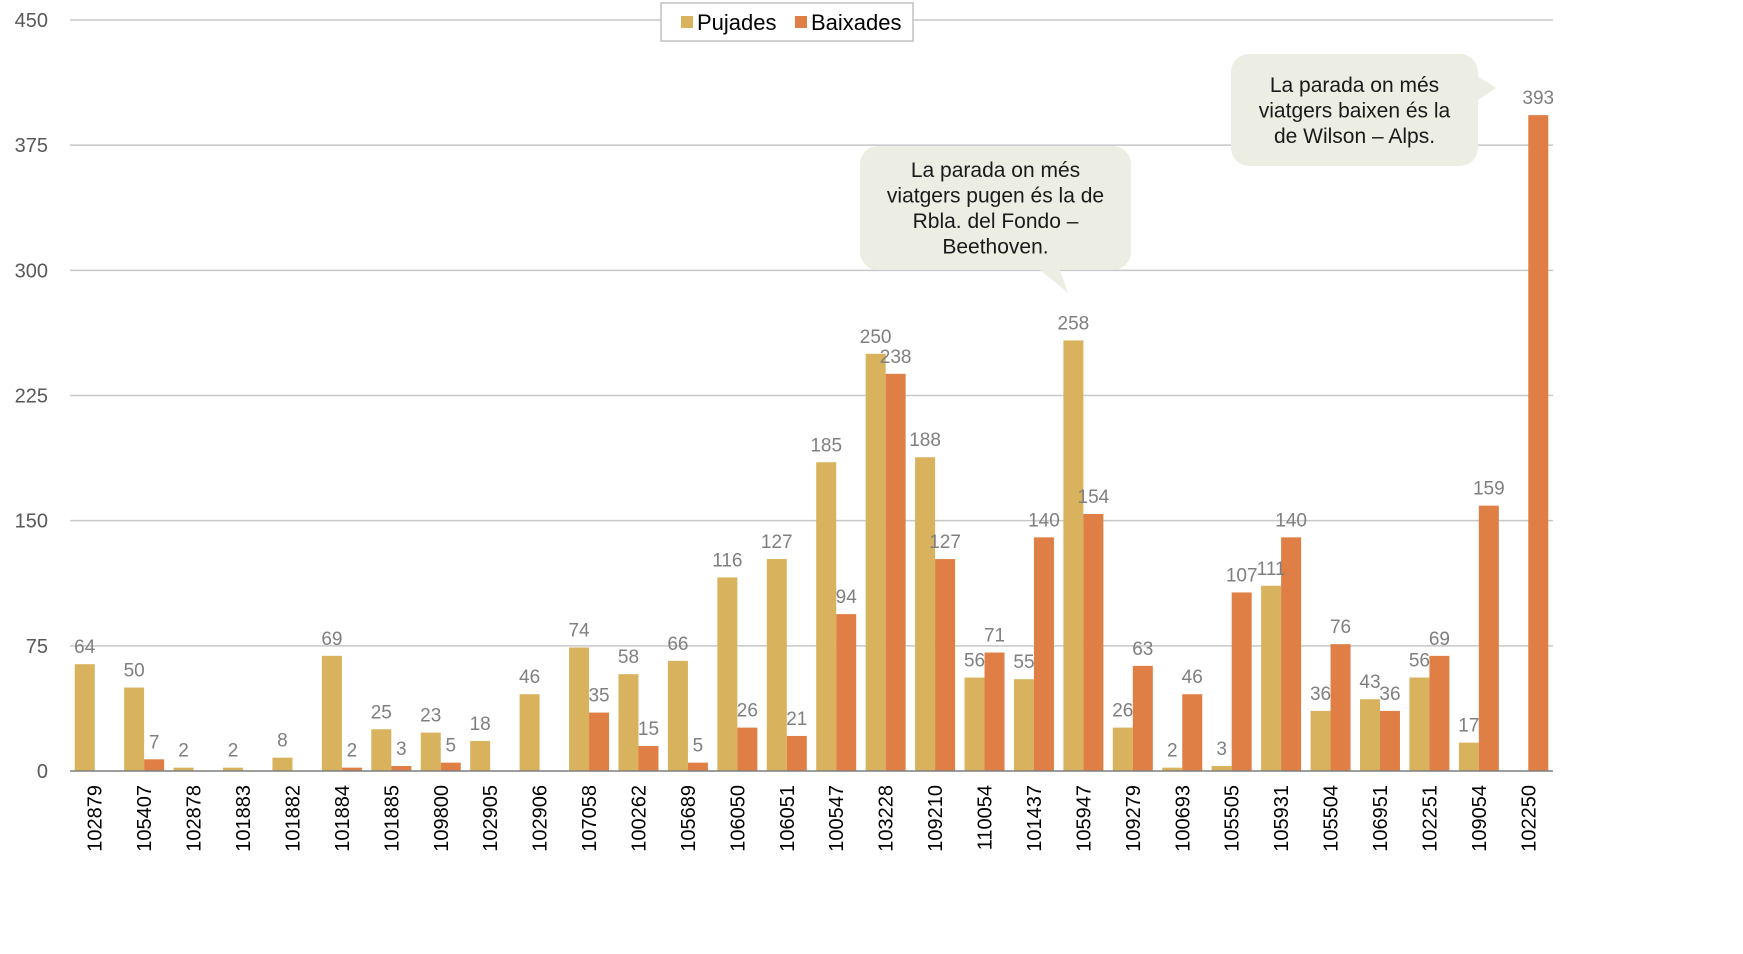 The width and height of the screenshot is (1743, 954). Describe the element at coordinates (442, 818) in the screenshot. I see `x-tick-label: 109800` at that location.